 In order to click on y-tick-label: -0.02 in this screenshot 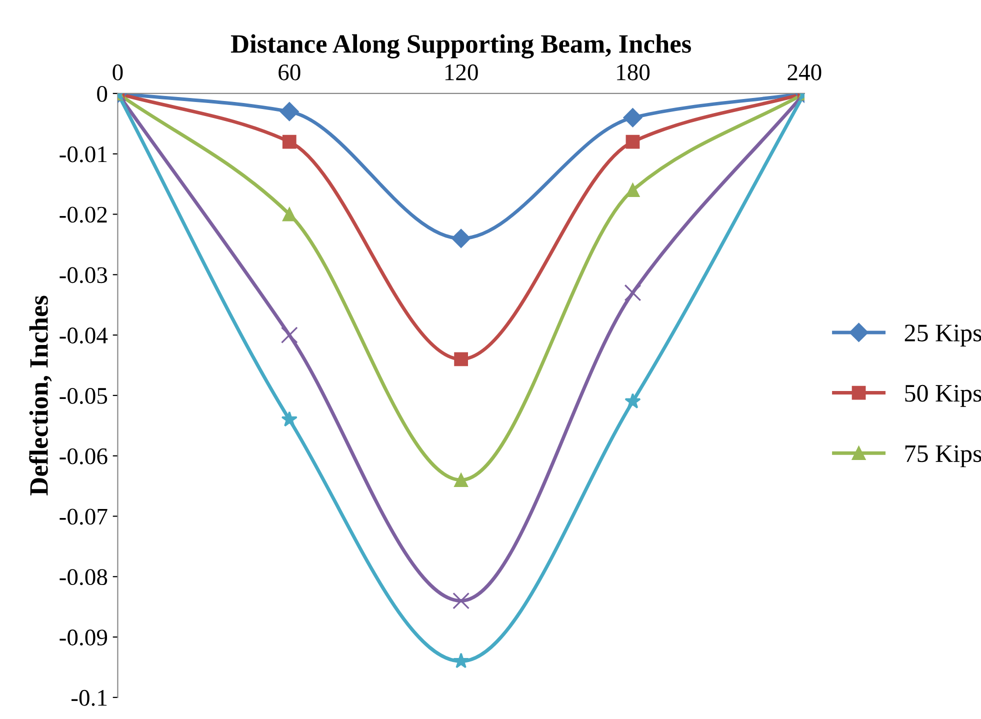, I will do `click(83, 214)`.